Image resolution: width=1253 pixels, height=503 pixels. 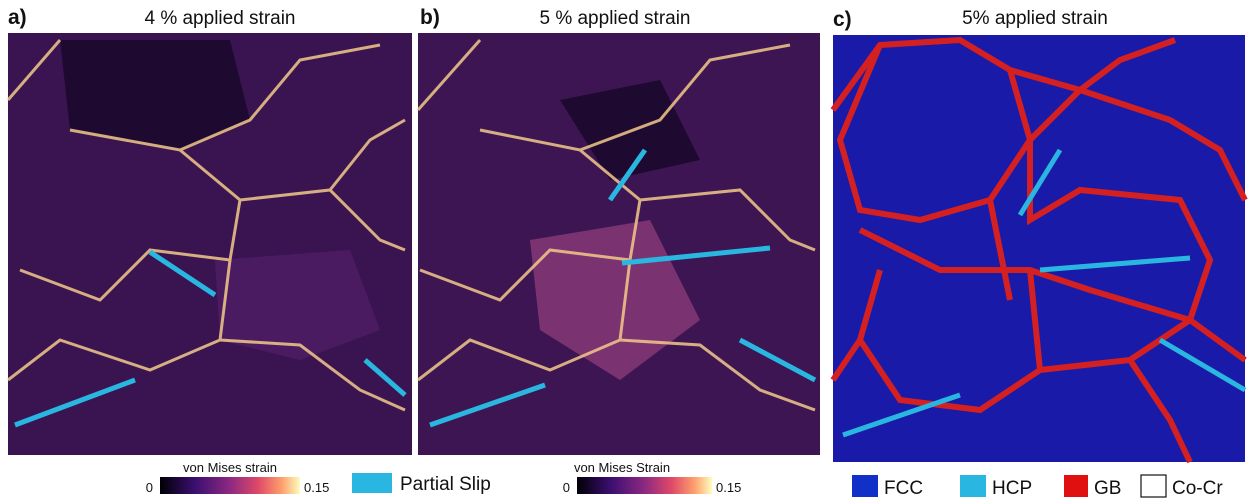 What do you see at coordinates (1197, 488) in the screenshot?
I see `legend-label: Co-Cr` at bounding box center [1197, 488].